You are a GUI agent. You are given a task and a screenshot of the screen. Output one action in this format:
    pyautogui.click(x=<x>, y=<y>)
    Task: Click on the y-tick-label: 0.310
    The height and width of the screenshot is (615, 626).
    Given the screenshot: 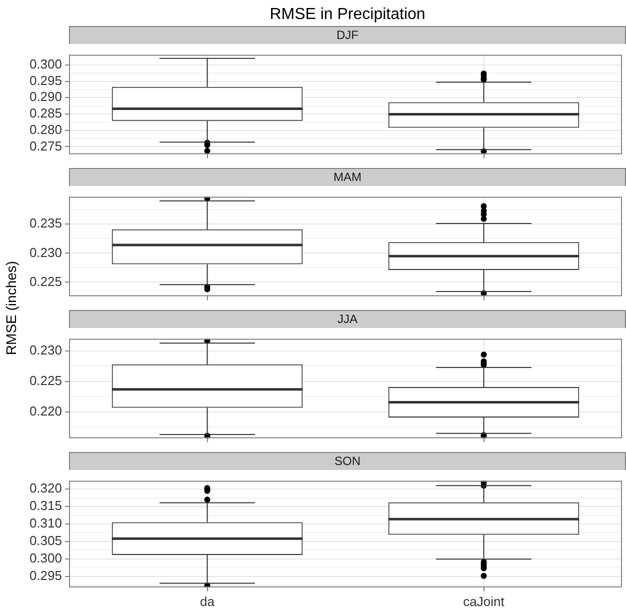 What is the action you would take?
    pyautogui.click(x=45, y=523)
    